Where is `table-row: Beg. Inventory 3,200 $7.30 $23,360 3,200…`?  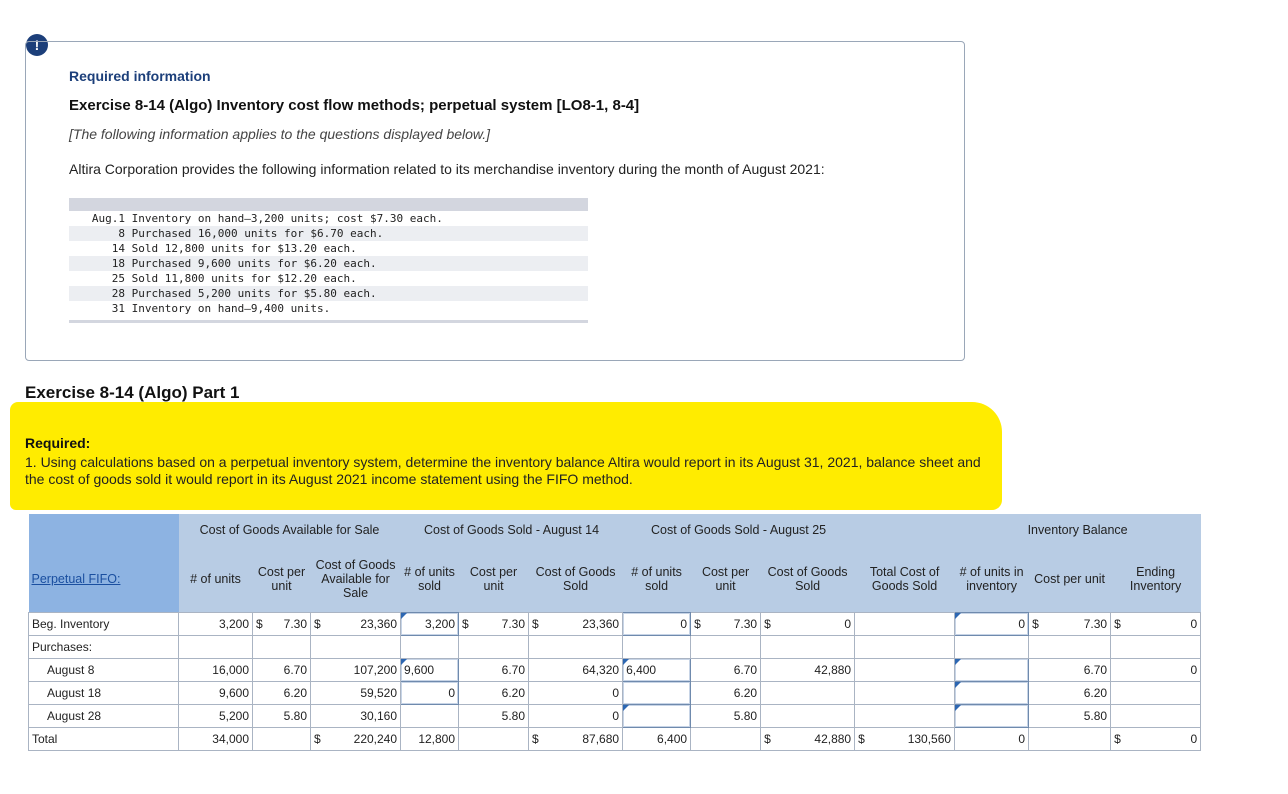 table-row: Beg. Inventory 3,200 $7.30 $23,360 3,200… is located at coordinates (615, 624).